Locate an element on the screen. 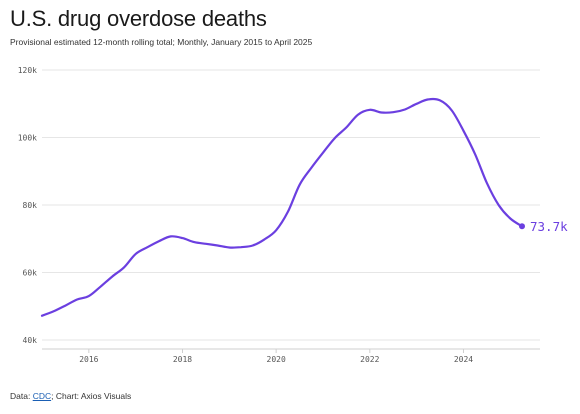 The image size is (580, 414). end-point is located at coordinates (522, 226).